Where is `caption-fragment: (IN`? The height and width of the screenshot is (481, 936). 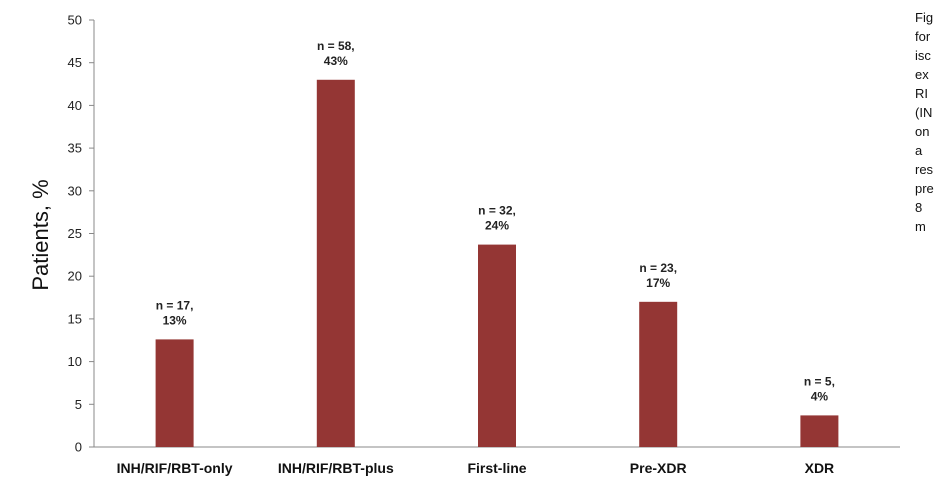 caption-fragment: (IN is located at coordinates (924, 112).